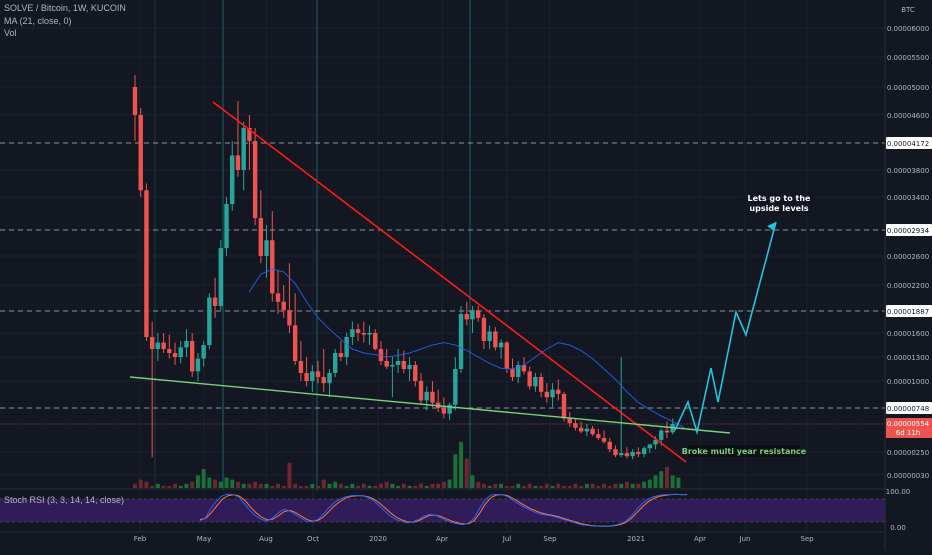  I want to click on ma-line, so click(466, 348).